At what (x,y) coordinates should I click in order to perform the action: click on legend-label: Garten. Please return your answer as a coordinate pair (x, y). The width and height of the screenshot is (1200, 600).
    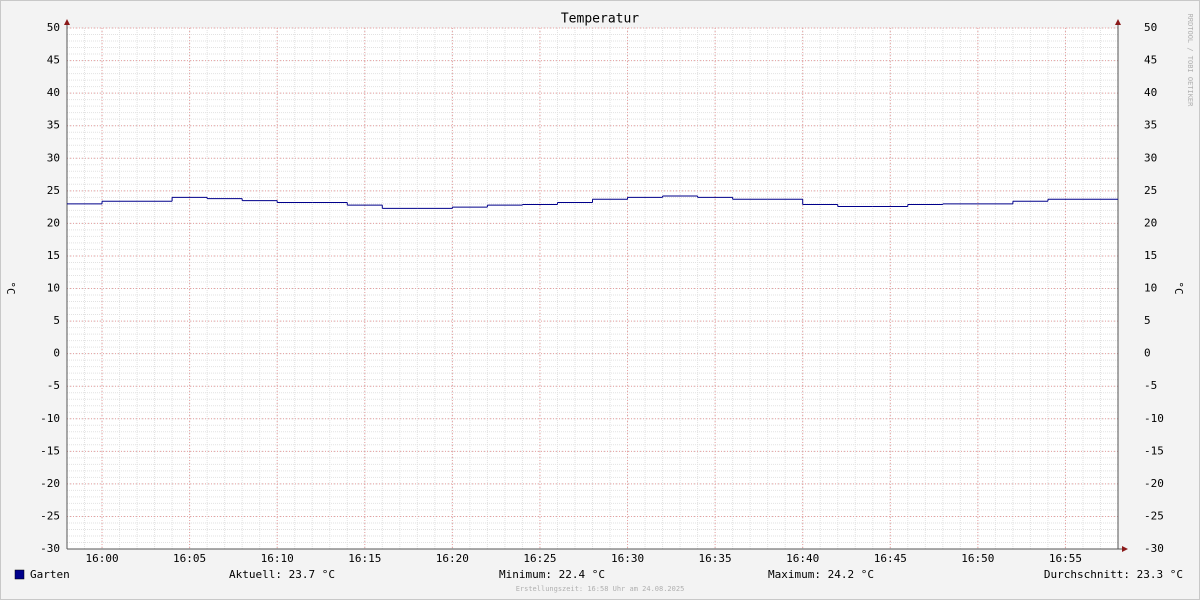
    Looking at the image, I should click on (50, 574).